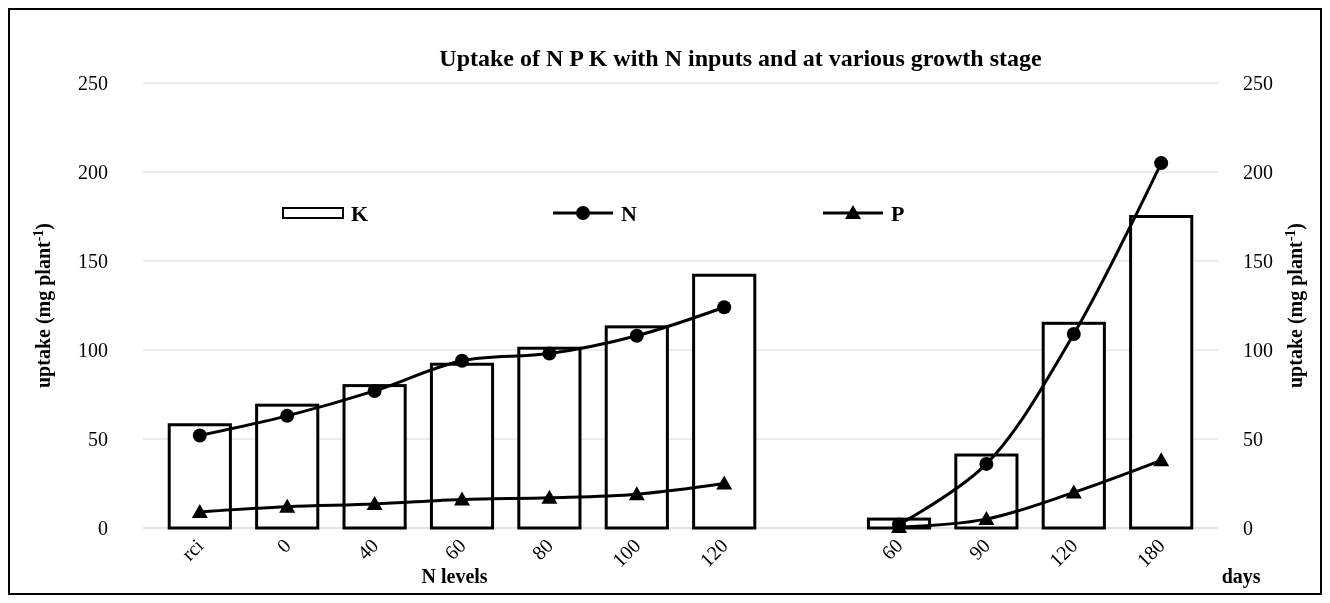 This screenshot has height=603, width=1330. Describe the element at coordinates (103, 528) in the screenshot. I see `y-tick-label: 0` at that location.